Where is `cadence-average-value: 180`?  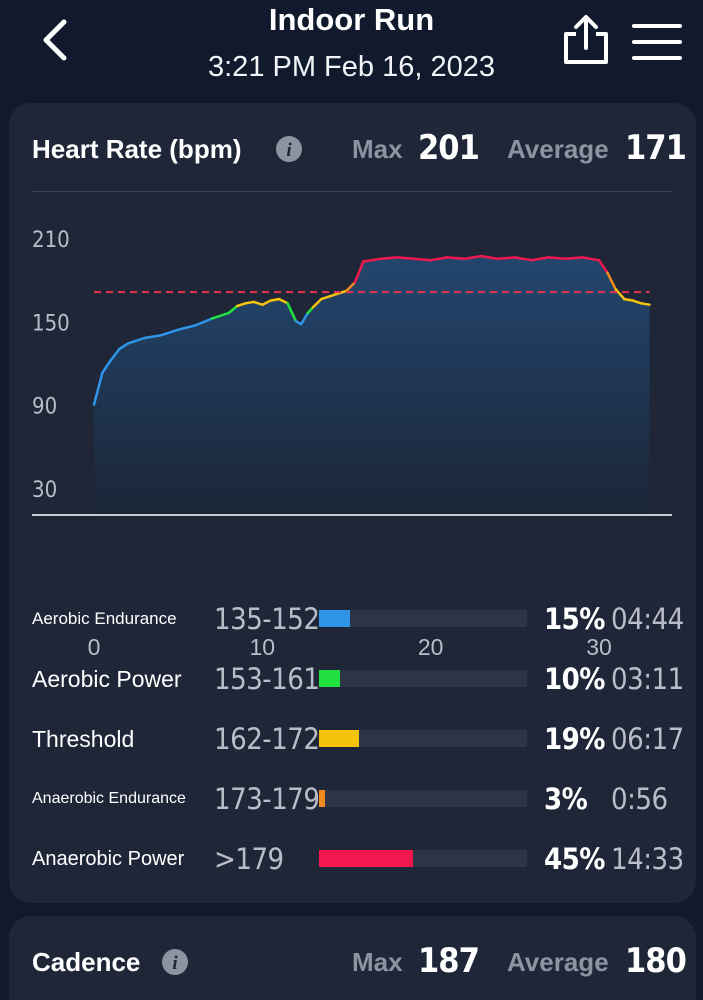
cadence-average-value: 180 is located at coordinates (656, 961).